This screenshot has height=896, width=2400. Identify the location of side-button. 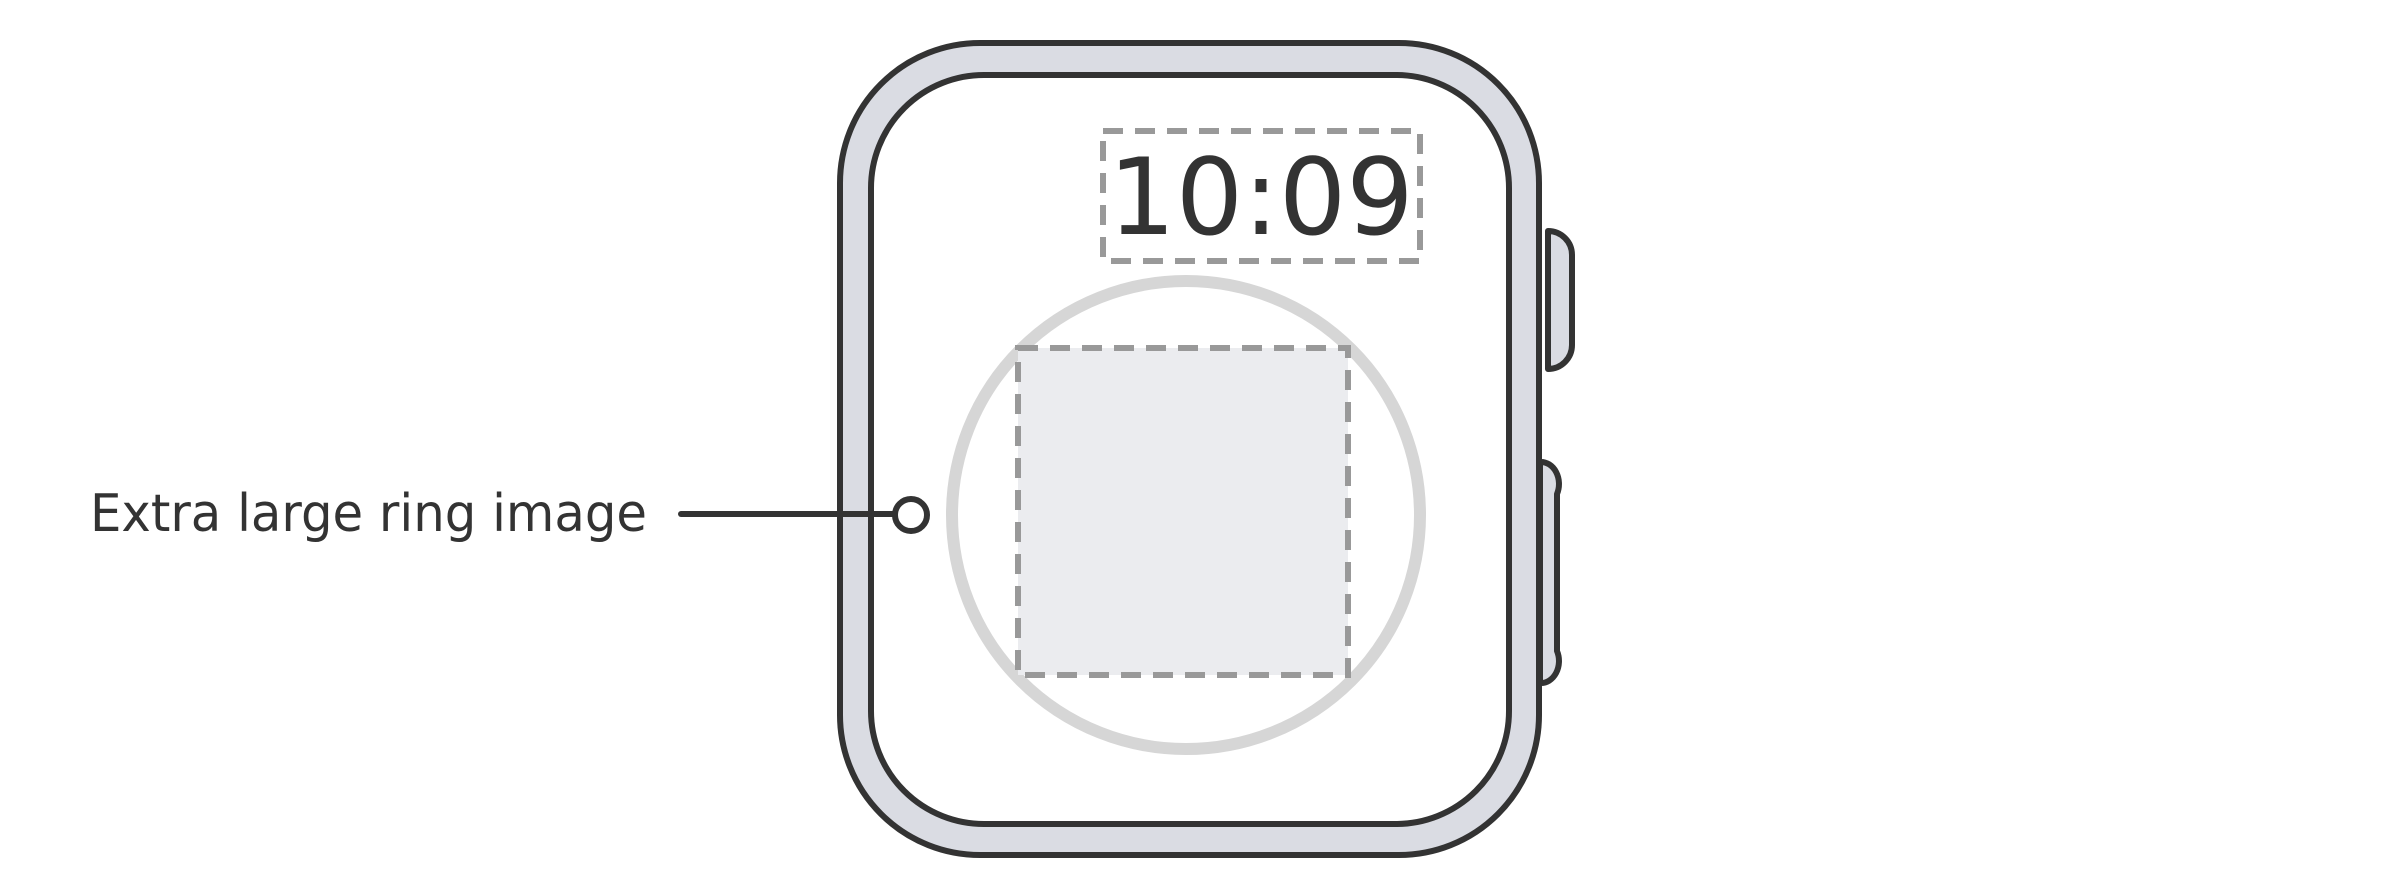
(1549, 572).